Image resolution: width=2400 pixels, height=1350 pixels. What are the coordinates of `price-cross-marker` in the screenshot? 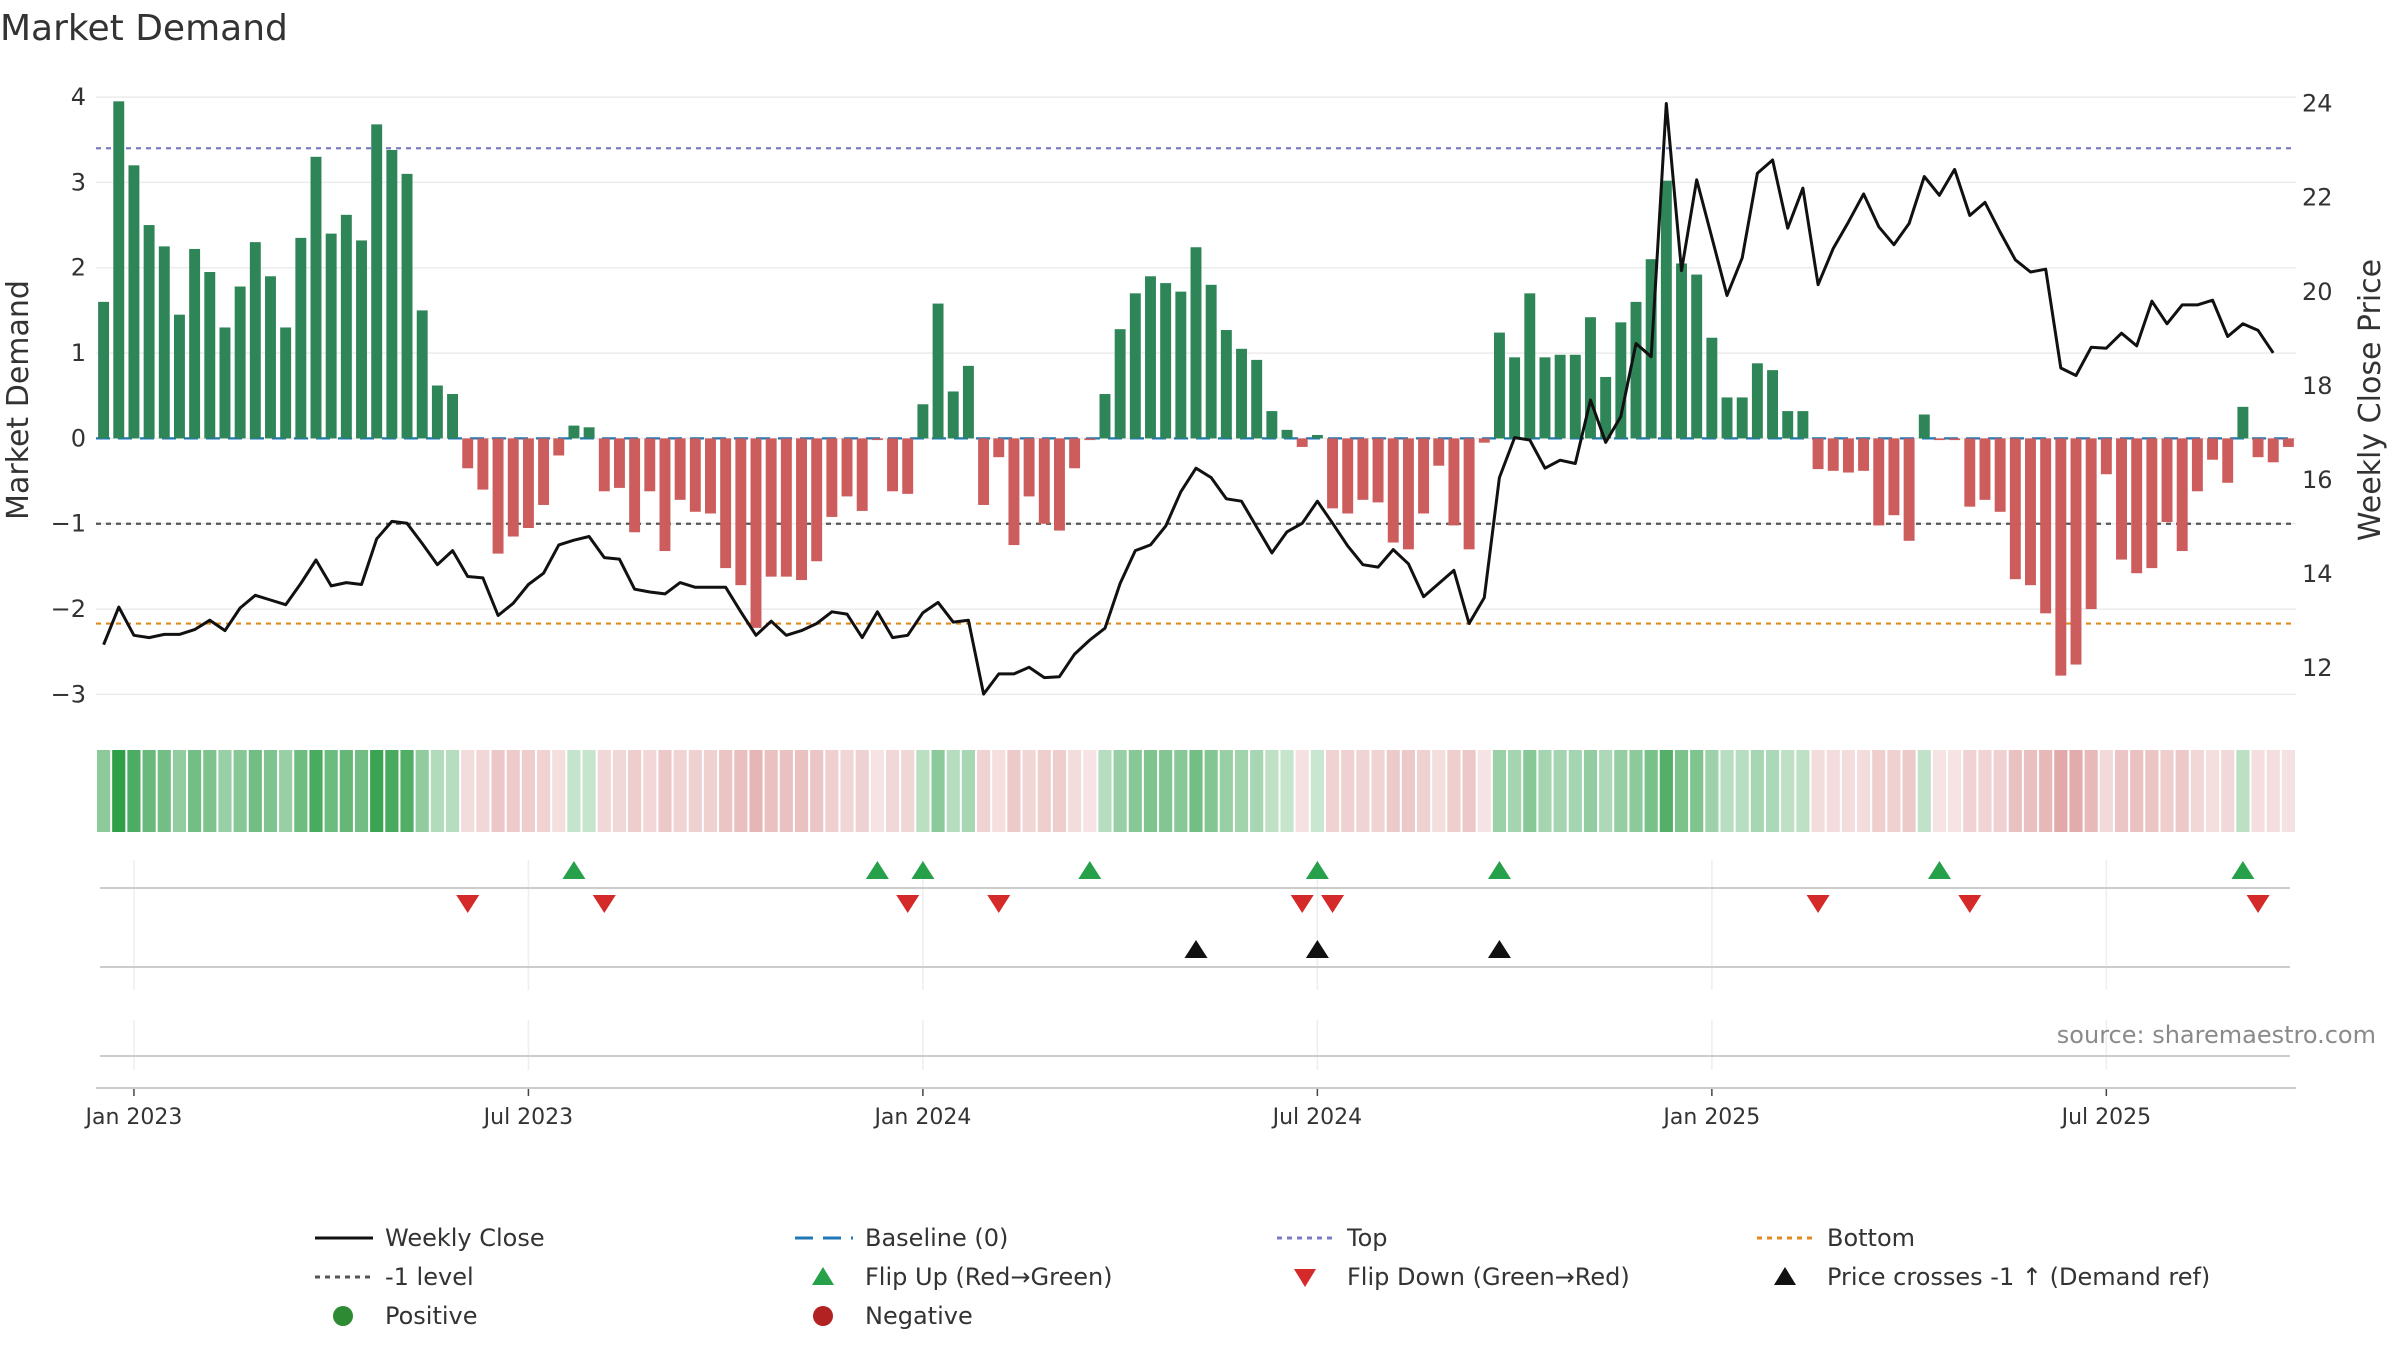 It's located at (1499, 949).